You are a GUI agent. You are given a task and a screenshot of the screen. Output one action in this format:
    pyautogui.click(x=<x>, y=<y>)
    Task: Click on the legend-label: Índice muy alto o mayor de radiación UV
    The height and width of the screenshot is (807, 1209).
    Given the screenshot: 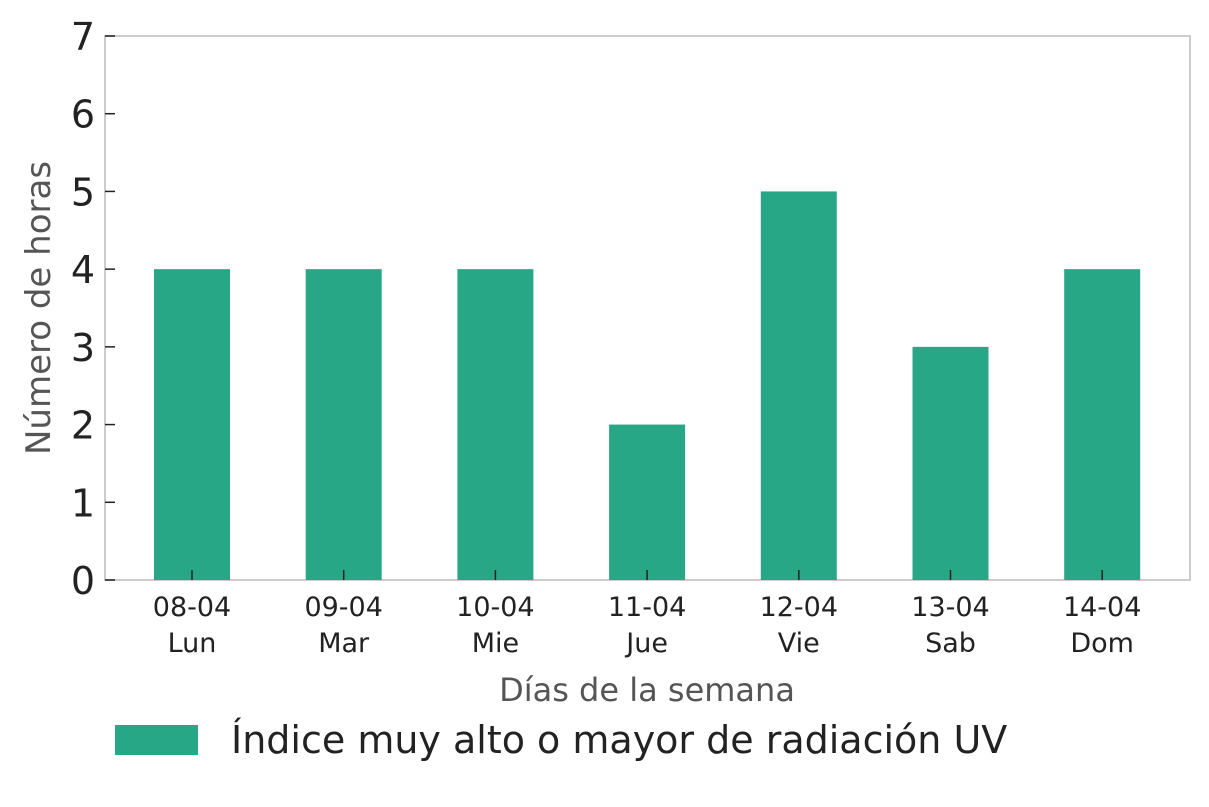 What is the action you would take?
    pyautogui.click(x=619, y=740)
    